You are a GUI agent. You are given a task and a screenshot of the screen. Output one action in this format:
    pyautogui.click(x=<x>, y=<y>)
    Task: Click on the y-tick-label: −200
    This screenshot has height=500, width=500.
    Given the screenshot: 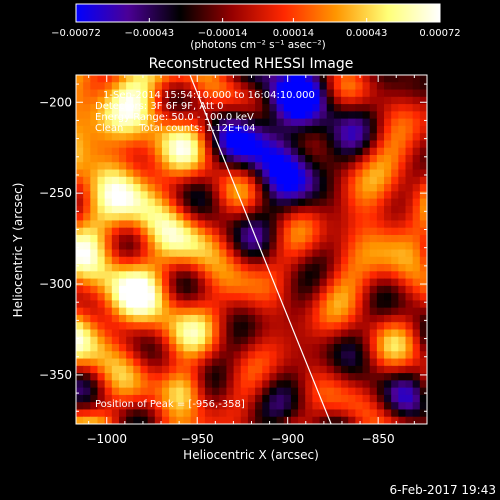 What is the action you would take?
    pyautogui.click(x=55, y=102)
    